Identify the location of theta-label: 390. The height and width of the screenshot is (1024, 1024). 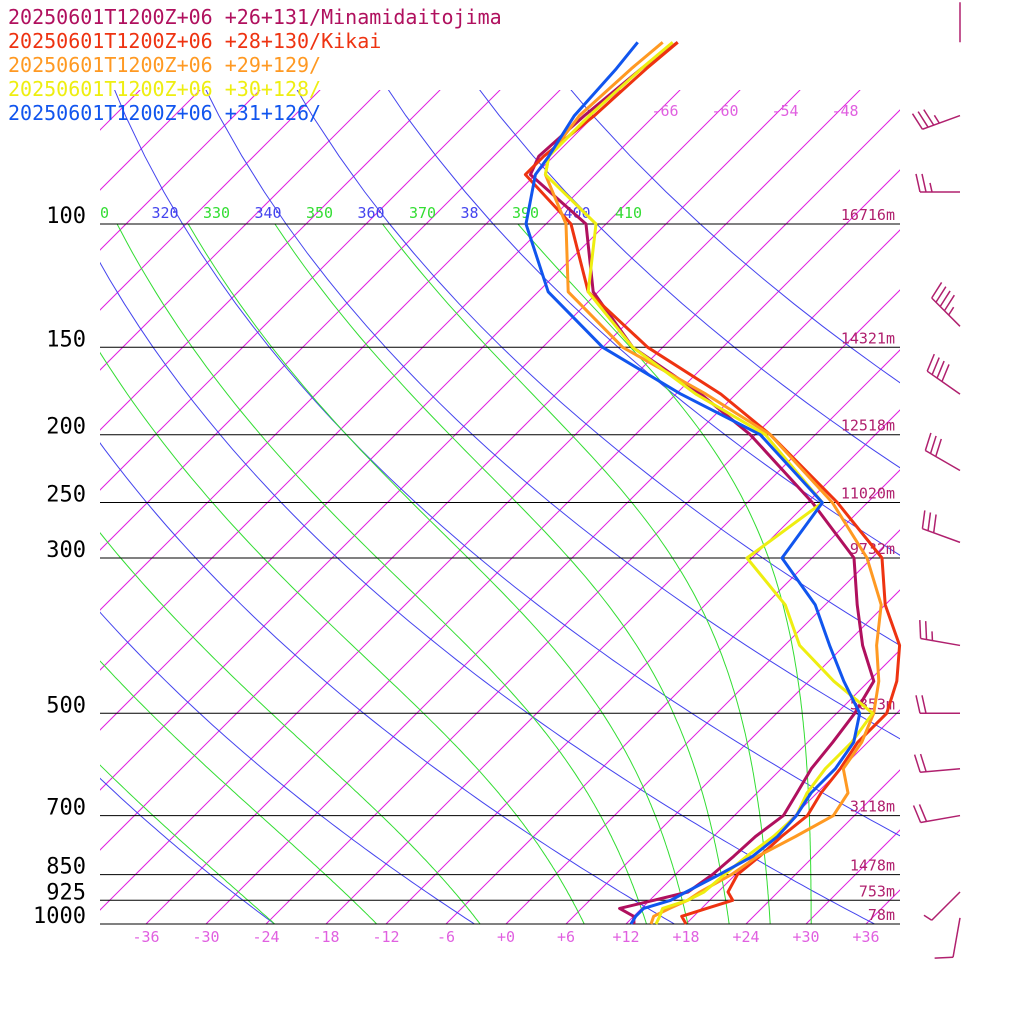
(525, 213).